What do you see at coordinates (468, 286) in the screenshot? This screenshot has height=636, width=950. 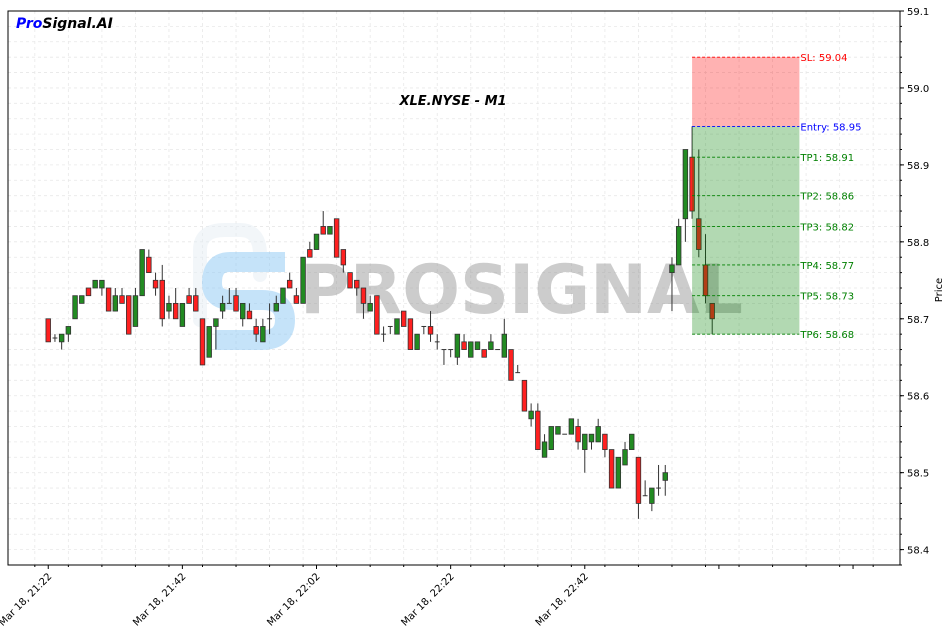 I see `watermark: PROSIGNAL` at bounding box center [468, 286].